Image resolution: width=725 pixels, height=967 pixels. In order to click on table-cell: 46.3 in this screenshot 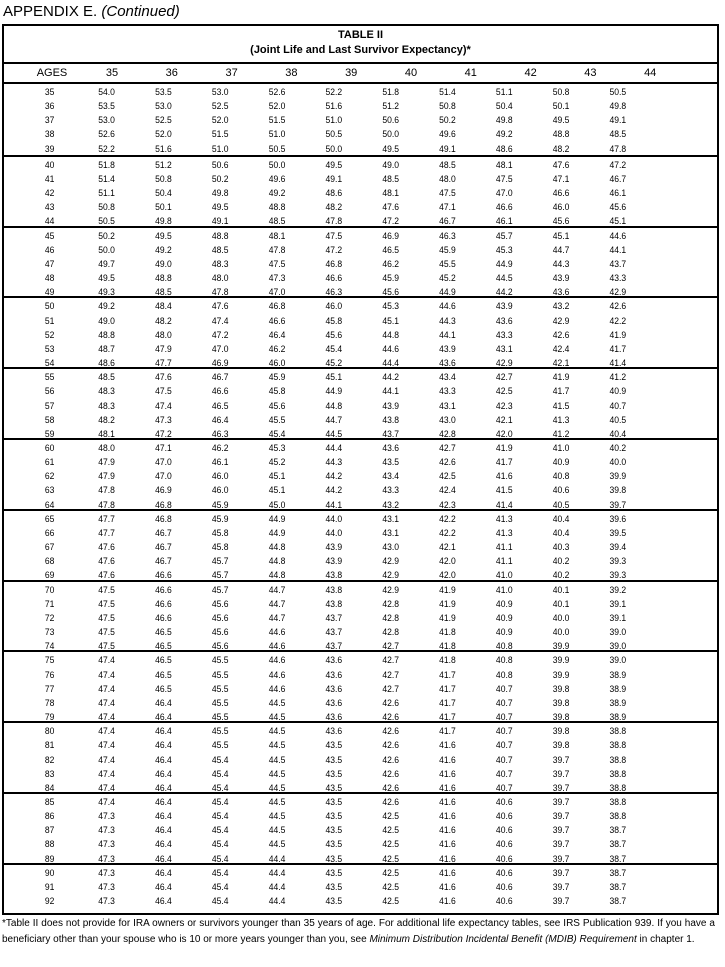, I will do `click(447, 235)`.